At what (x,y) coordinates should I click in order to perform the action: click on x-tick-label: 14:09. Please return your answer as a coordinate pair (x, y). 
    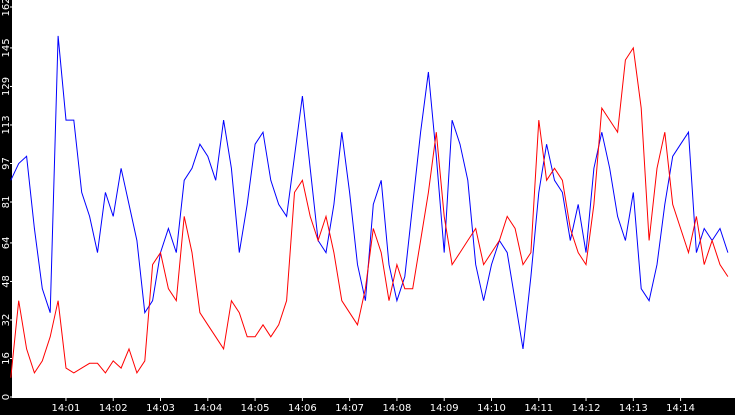
    Looking at the image, I should click on (444, 408).